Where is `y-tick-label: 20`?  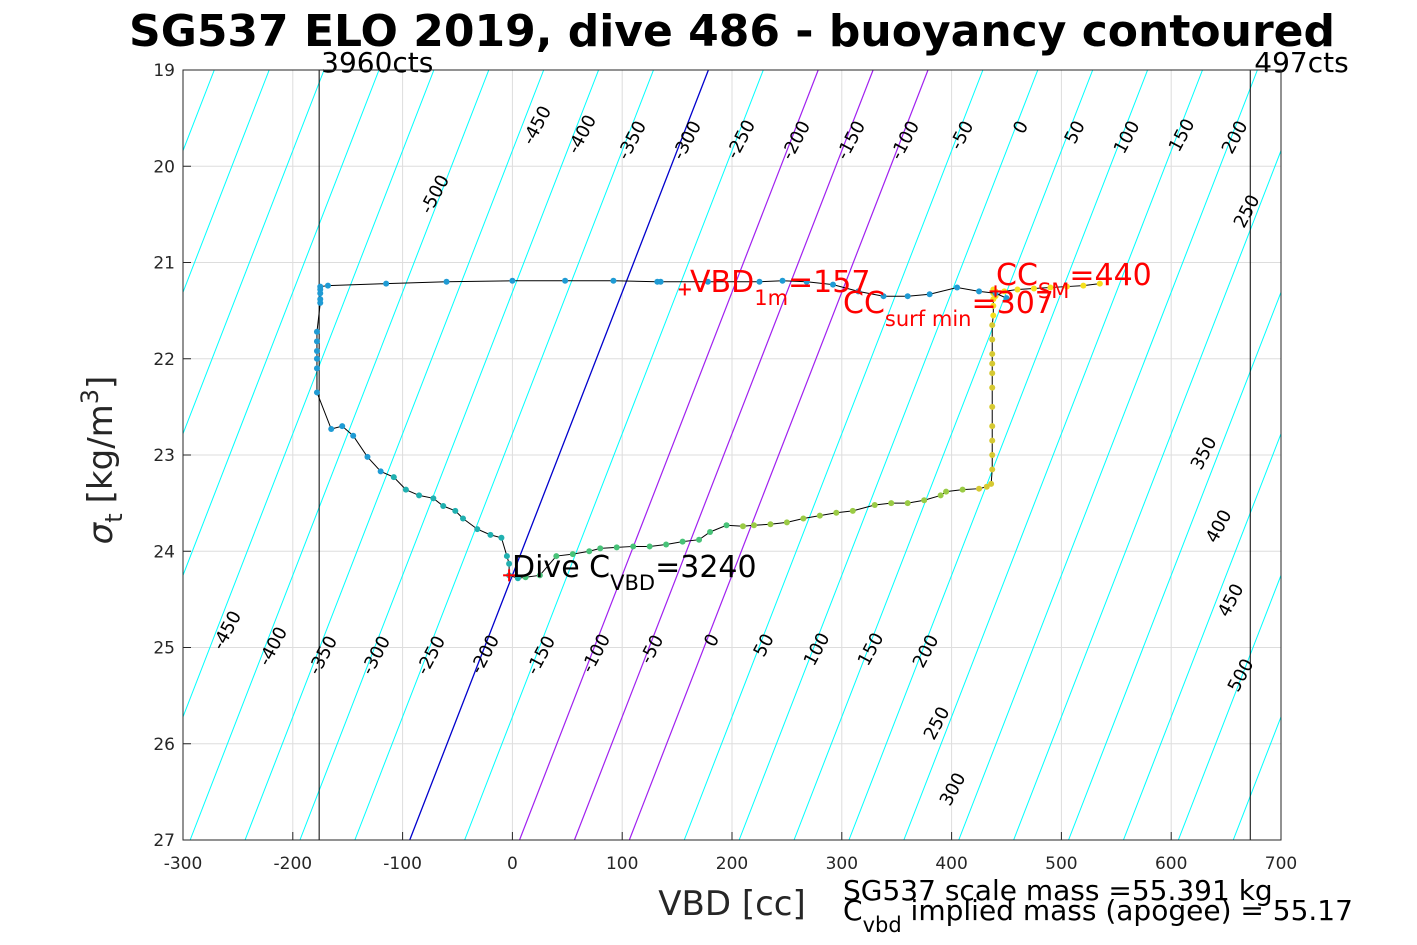
y-tick-label: 20 is located at coordinates (164, 167).